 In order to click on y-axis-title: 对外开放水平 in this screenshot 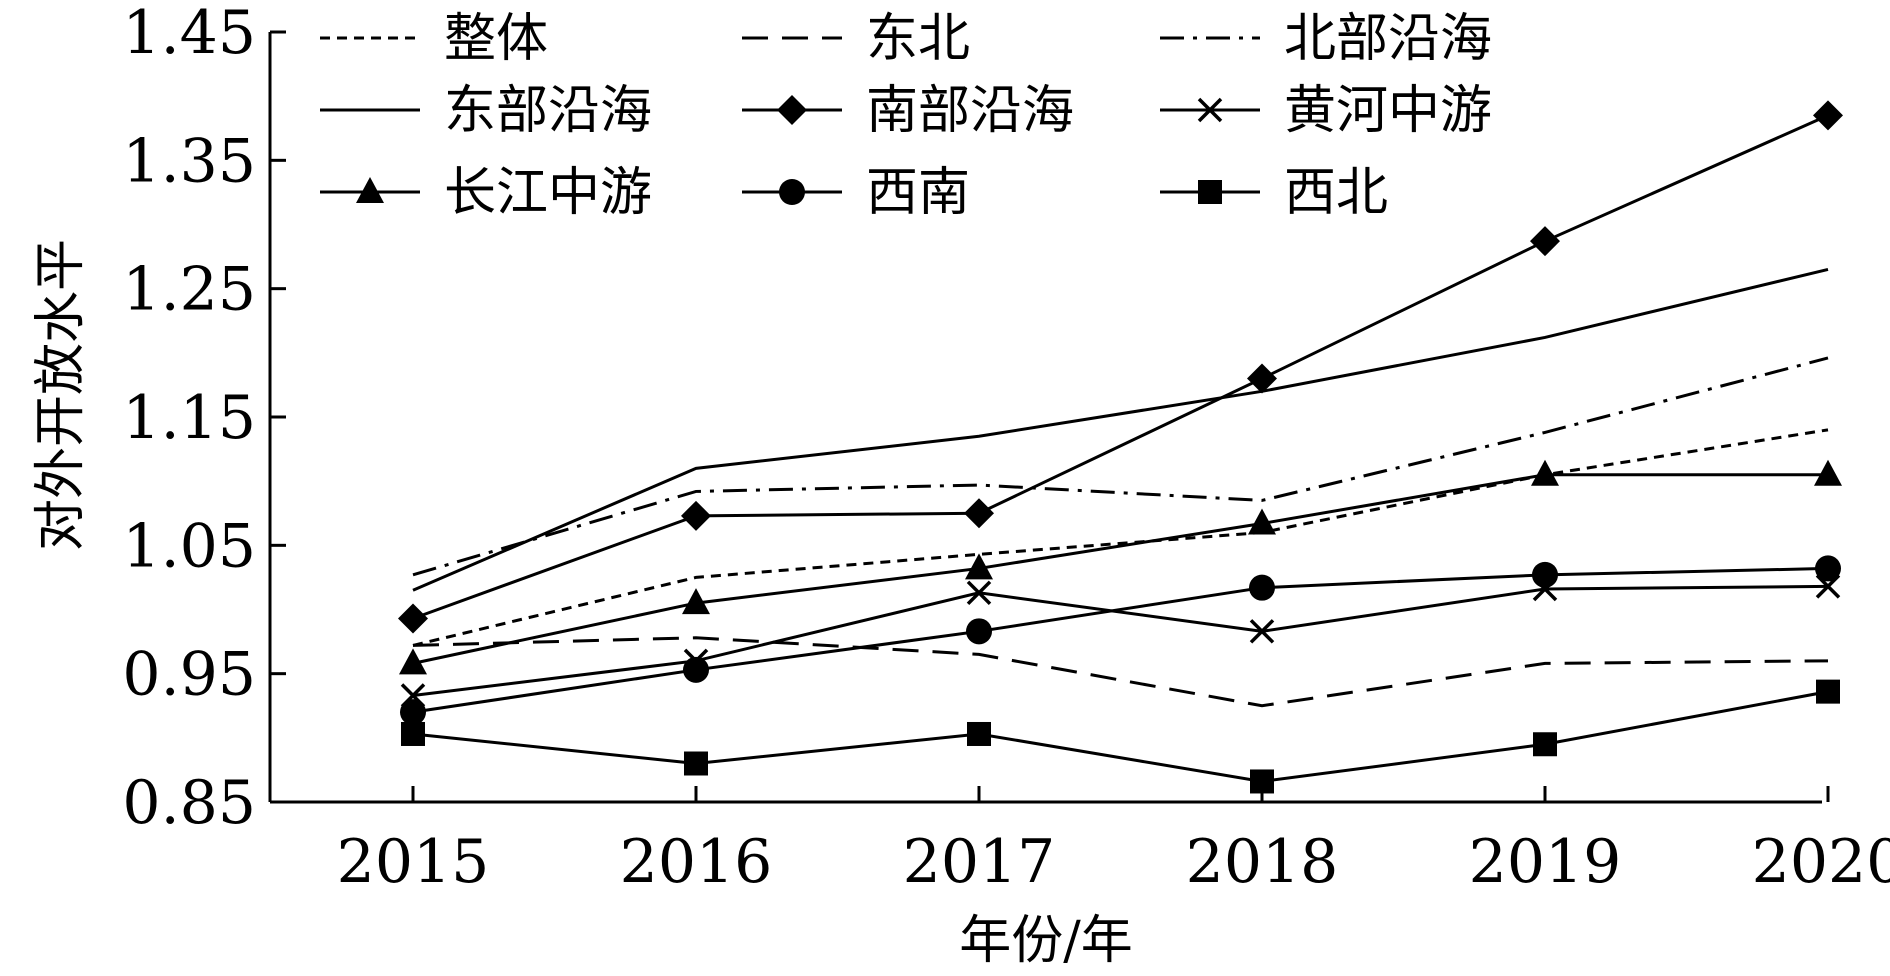, I will do `click(61, 395)`.